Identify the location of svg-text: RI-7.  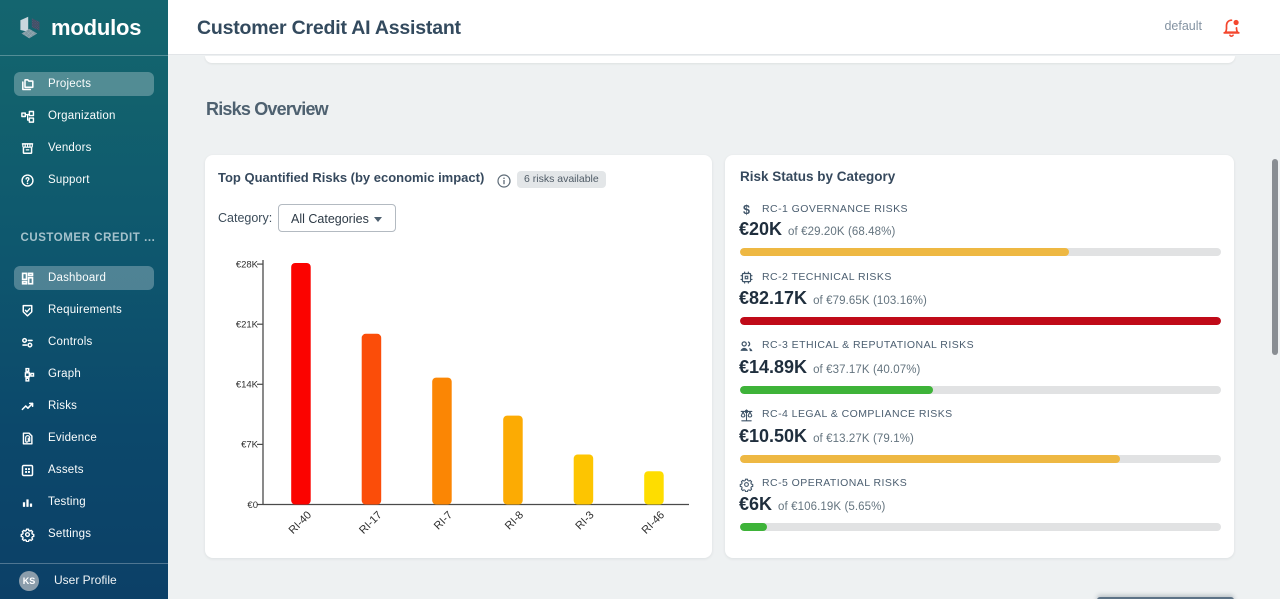
(443, 520).